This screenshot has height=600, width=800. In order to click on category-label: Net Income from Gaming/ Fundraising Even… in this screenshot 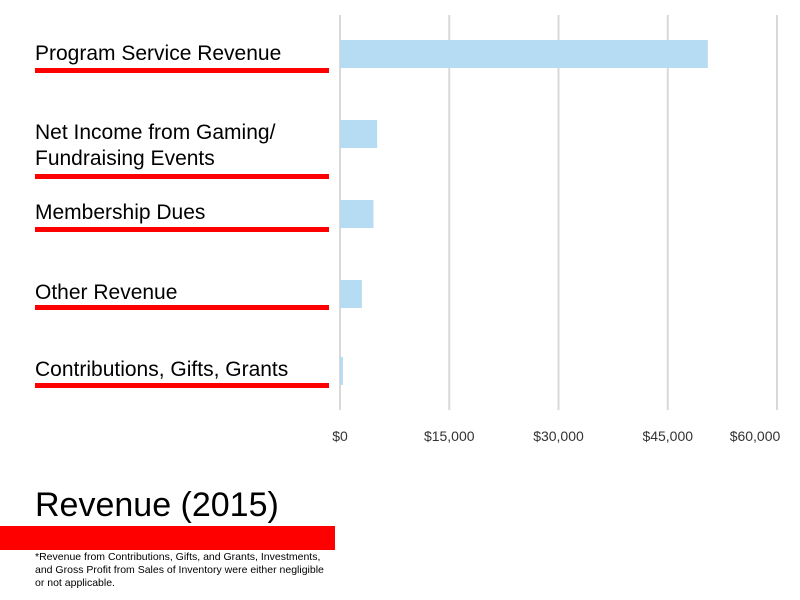, I will do `click(155, 145)`.